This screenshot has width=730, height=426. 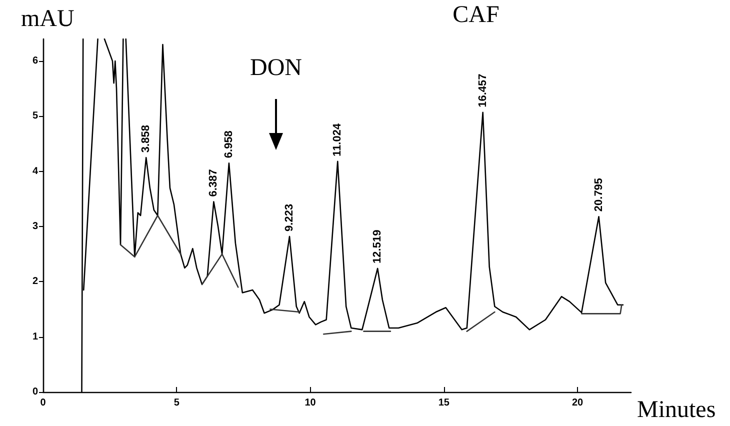 What do you see at coordinates (35, 282) in the screenshot?
I see `y-tick-label: 2` at bounding box center [35, 282].